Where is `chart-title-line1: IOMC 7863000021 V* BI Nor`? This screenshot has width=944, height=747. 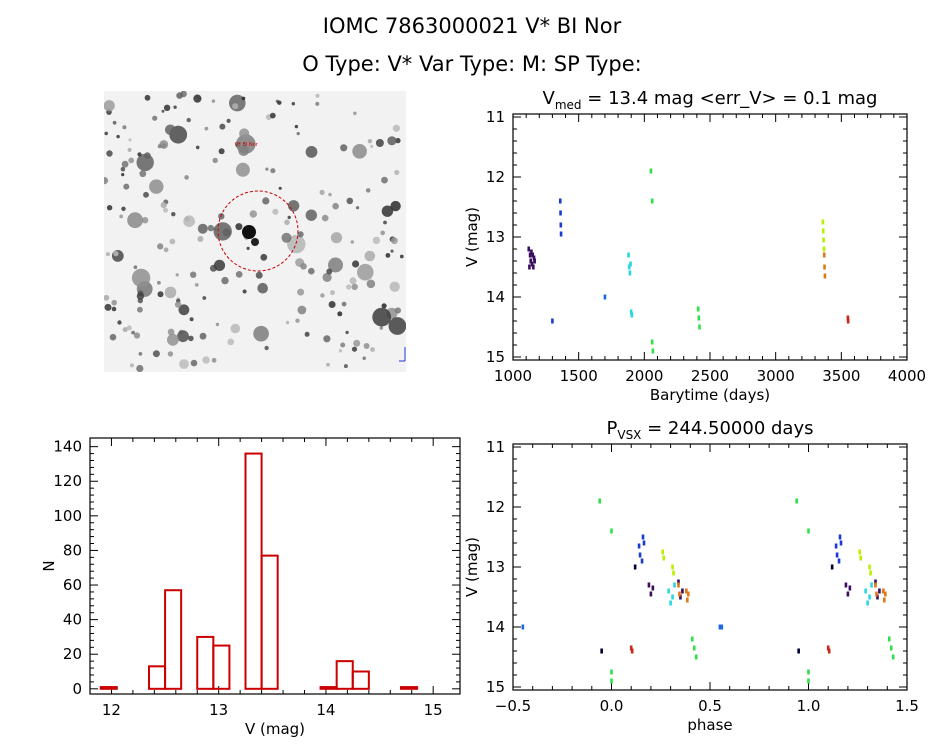 chart-title-line1: IOMC 7863000021 V* BI Nor is located at coordinates (472, 26).